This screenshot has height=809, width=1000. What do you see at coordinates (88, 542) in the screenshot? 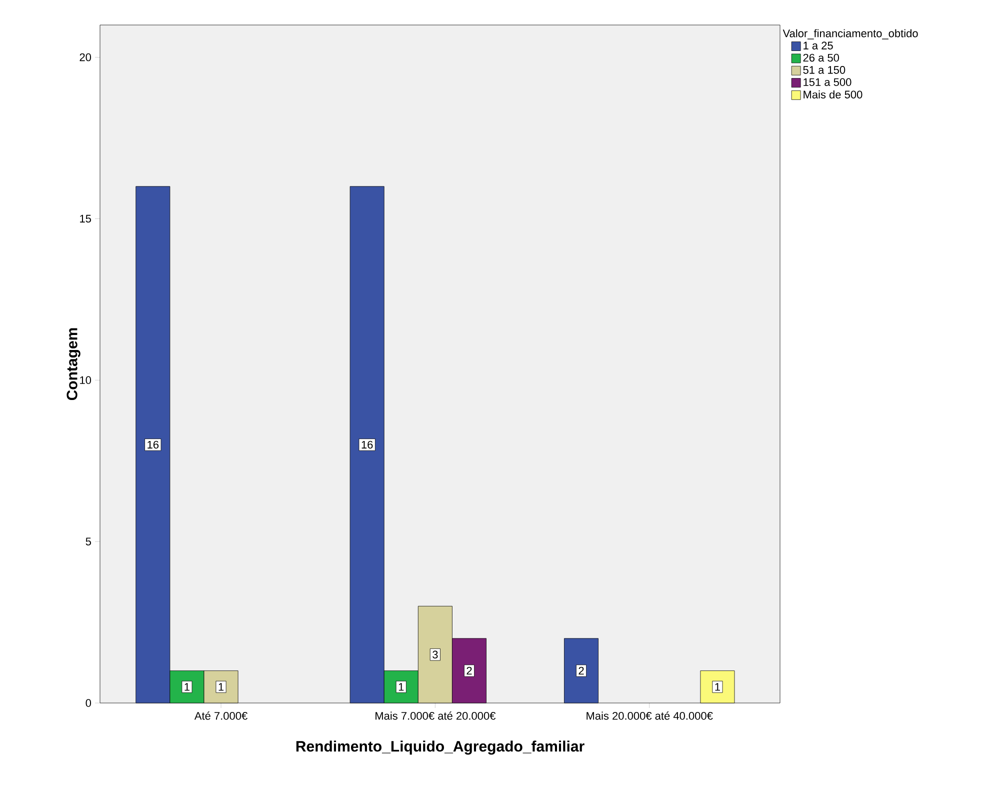
I see `y-tick-label: 5` at bounding box center [88, 542].